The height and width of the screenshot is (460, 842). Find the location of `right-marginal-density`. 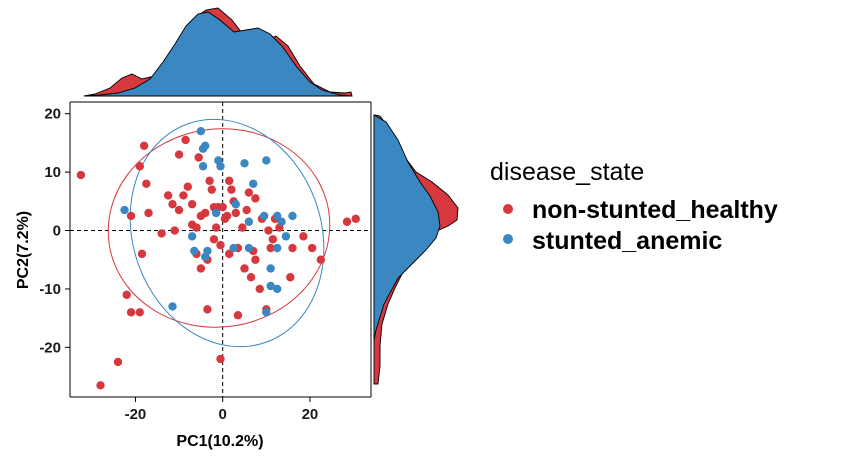

right-marginal-density is located at coordinates (416, 249).